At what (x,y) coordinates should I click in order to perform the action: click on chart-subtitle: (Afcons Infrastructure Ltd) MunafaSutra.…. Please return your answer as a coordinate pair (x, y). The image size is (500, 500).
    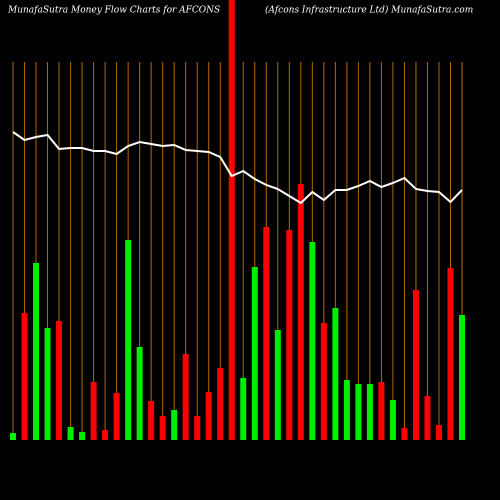
    Looking at the image, I should click on (369, 10).